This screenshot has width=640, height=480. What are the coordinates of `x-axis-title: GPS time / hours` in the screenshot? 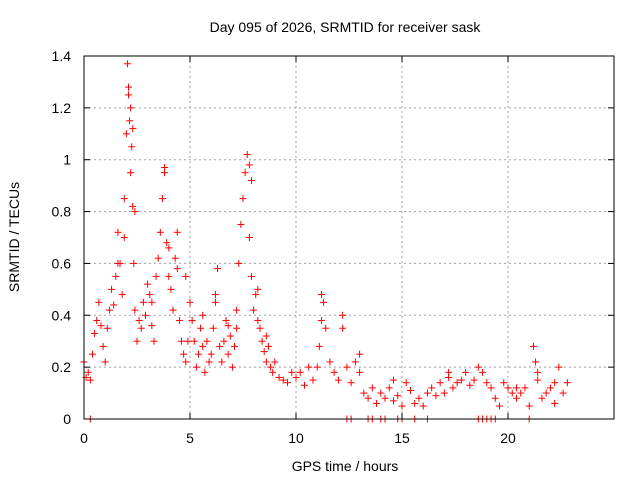 It's located at (345, 466).